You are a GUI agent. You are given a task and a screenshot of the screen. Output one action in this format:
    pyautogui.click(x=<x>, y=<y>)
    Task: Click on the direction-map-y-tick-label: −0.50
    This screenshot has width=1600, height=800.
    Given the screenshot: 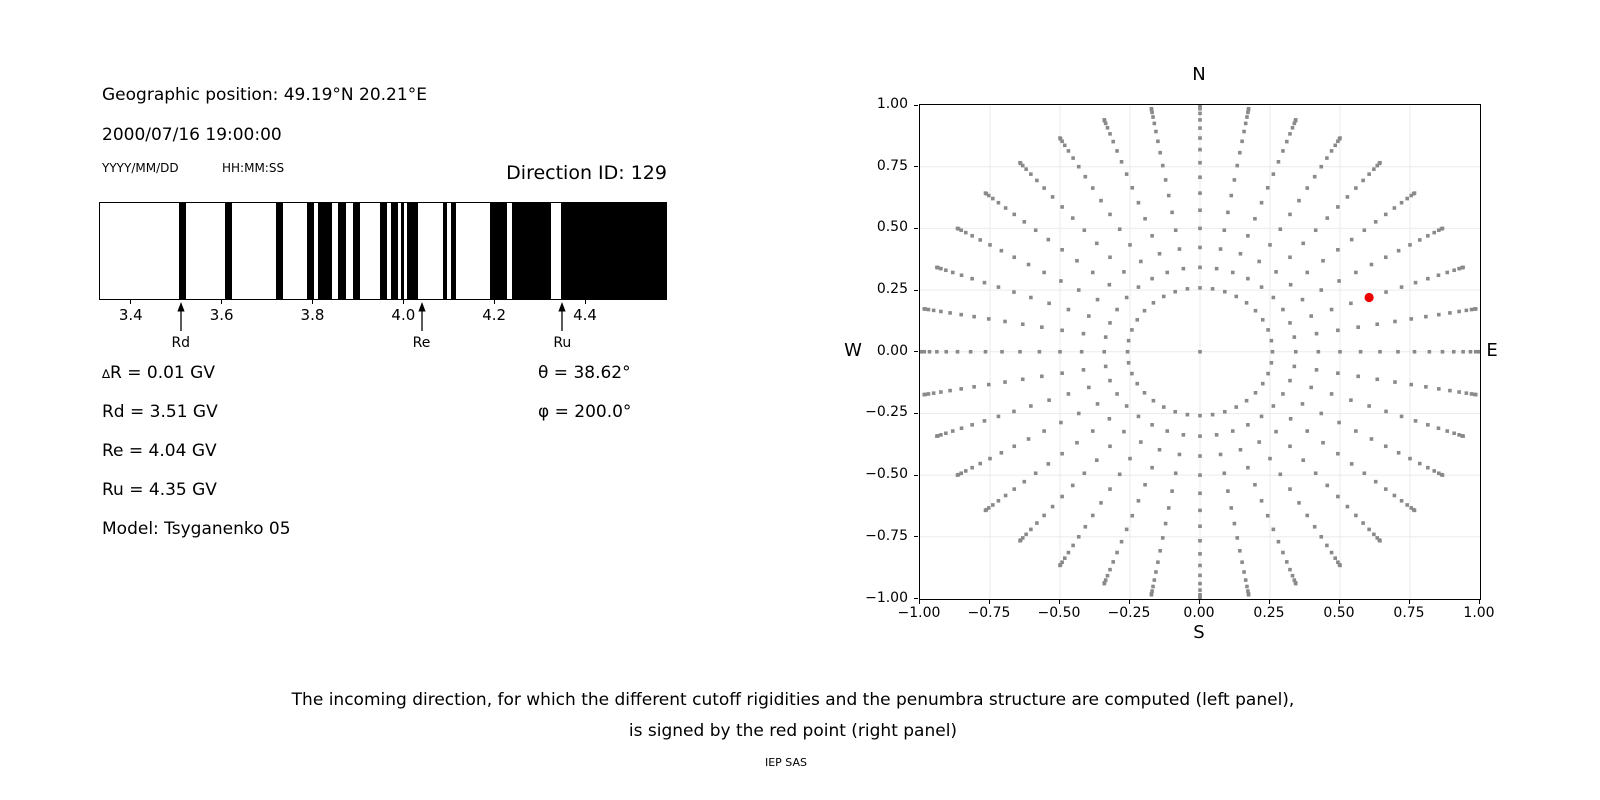 What is the action you would take?
    pyautogui.click(x=886, y=474)
    